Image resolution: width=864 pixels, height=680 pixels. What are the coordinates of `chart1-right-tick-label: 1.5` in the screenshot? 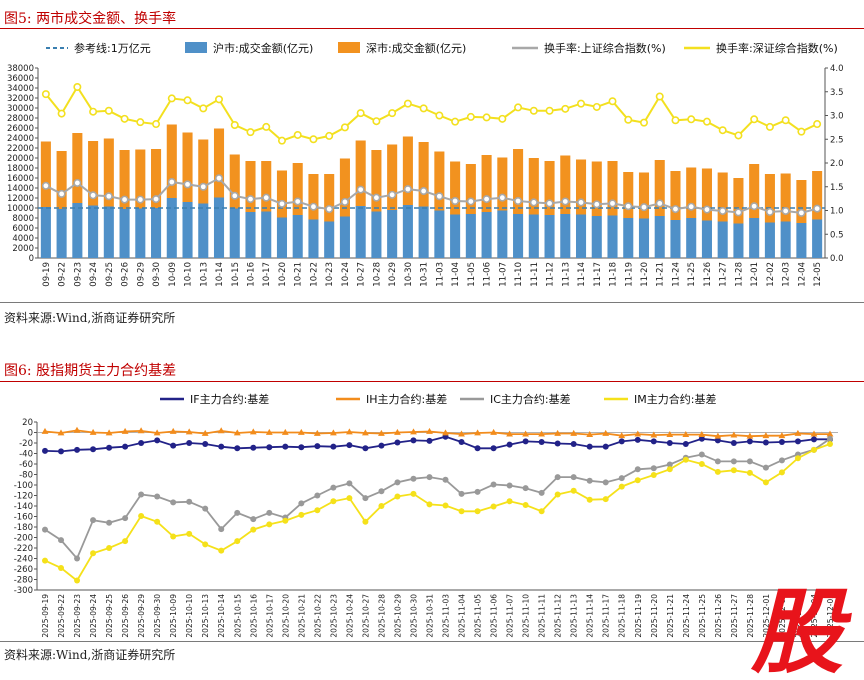 It's located at (837, 188).